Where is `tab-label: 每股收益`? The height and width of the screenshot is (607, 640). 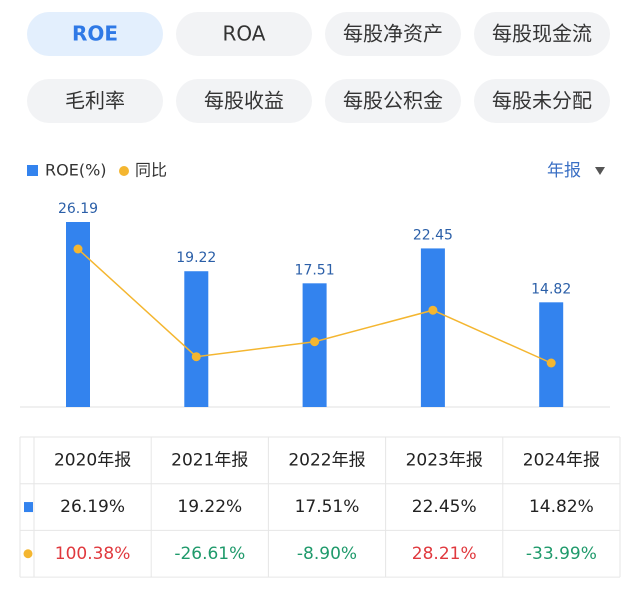
tab-label: 每股收益 is located at coordinates (244, 101).